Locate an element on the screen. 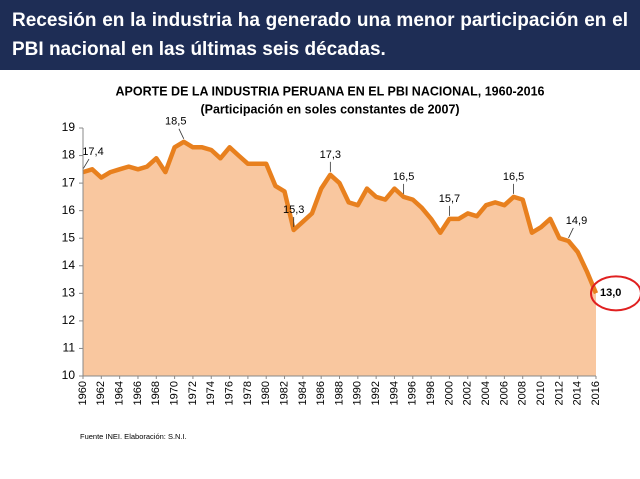 The width and height of the screenshot is (640, 479). x-tick-label: 1968 is located at coordinates (156, 393).